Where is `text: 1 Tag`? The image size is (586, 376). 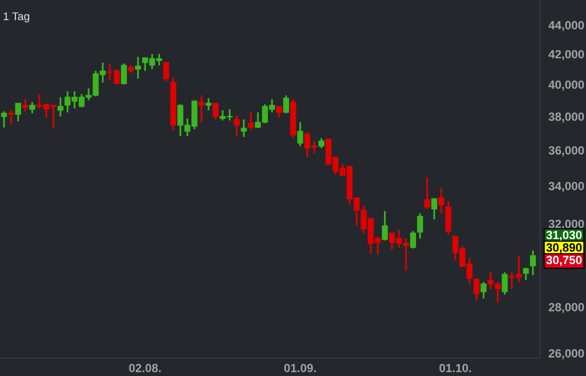 text: 1 Tag is located at coordinates (17, 17).